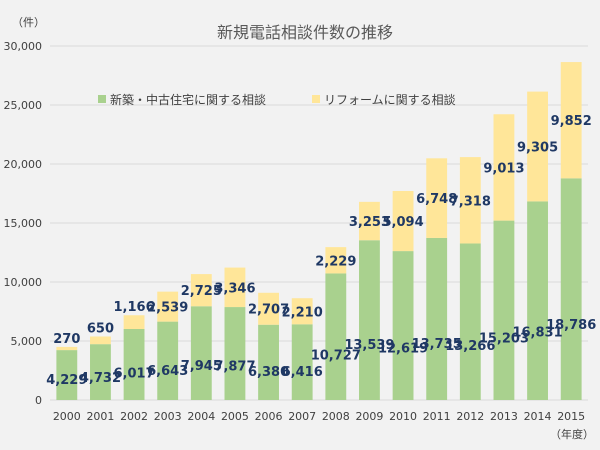 The width and height of the screenshot is (600, 450). I want to click on data-label-new-housing: 6,380, so click(268, 372).